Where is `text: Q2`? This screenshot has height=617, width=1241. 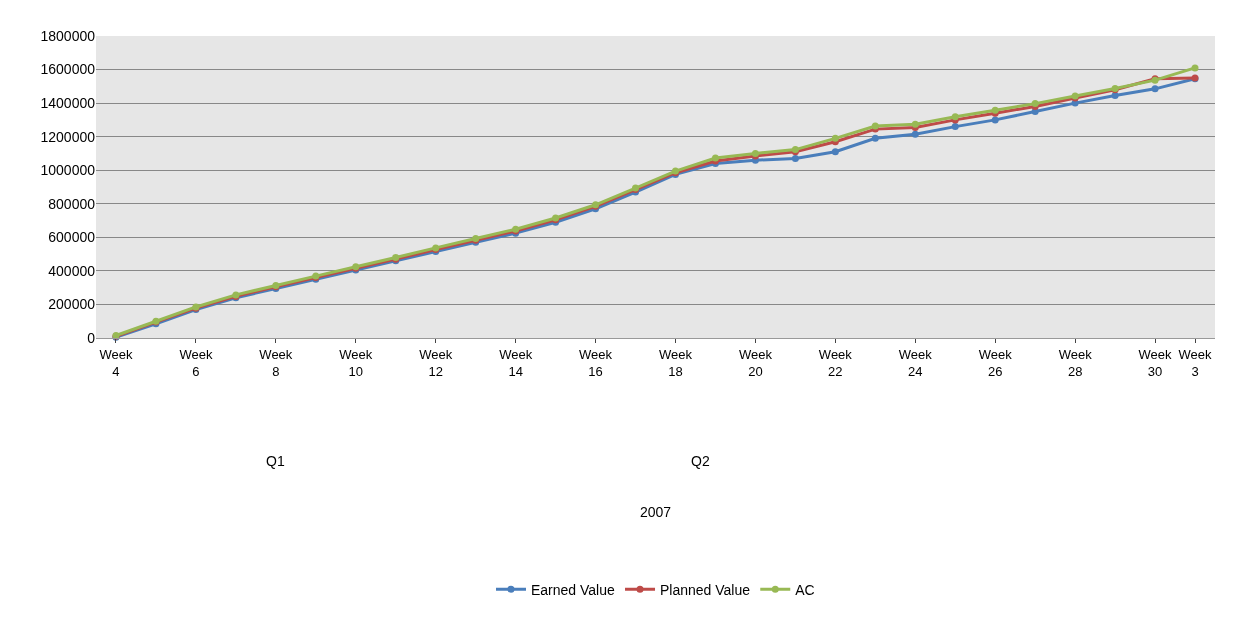 text: Q2 is located at coordinates (700, 461).